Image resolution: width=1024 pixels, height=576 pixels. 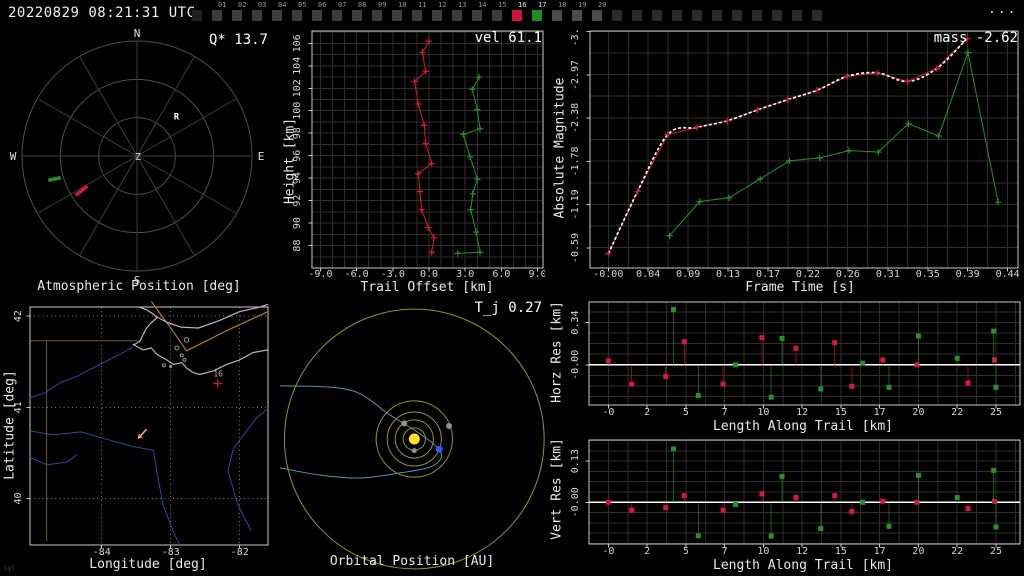 I want to click on frame-square-08: 08, so click(x=362, y=14).